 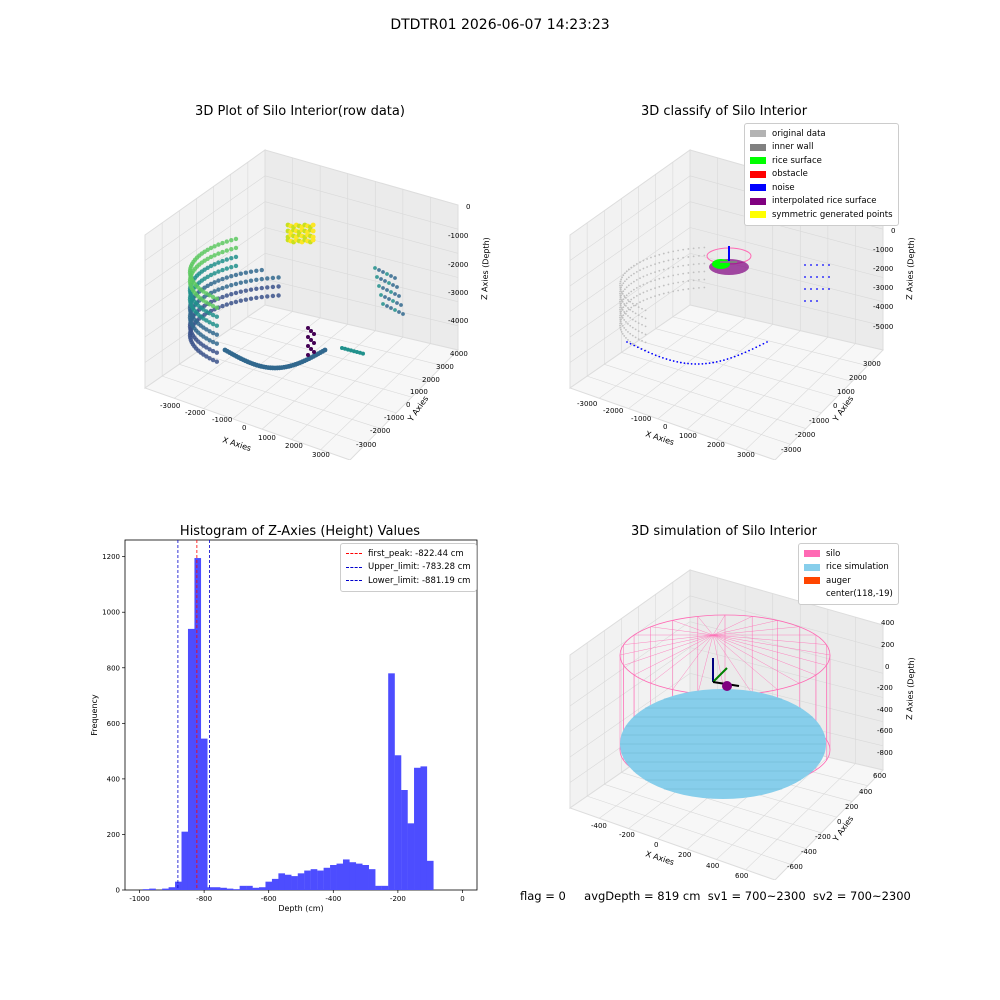 What do you see at coordinates (858, 378) in the screenshot?
I see `classify-ytick: 2000` at bounding box center [858, 378].